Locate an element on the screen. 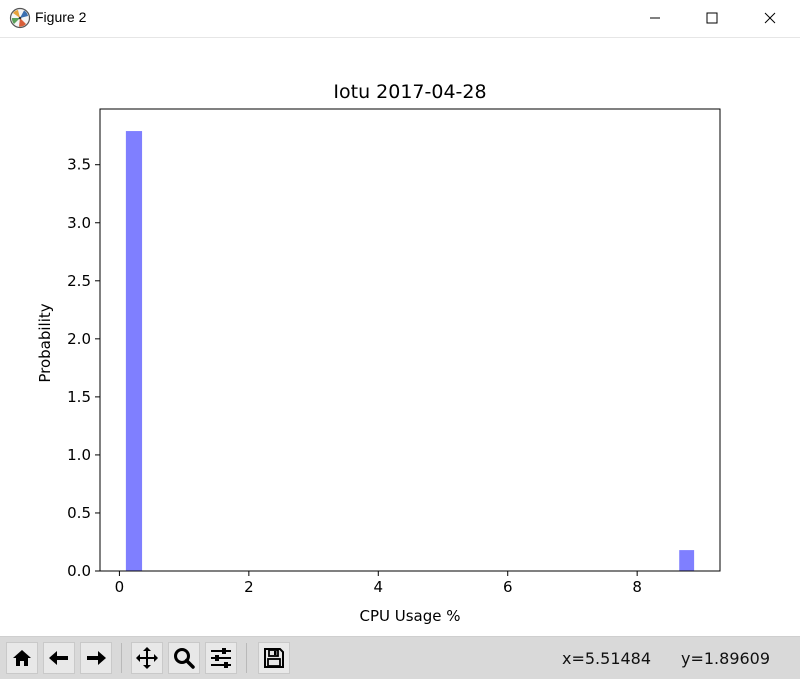 The width and height of the screenshot is (800, 679). title-bar: Figure 2 is located at coordinates (400, 19).